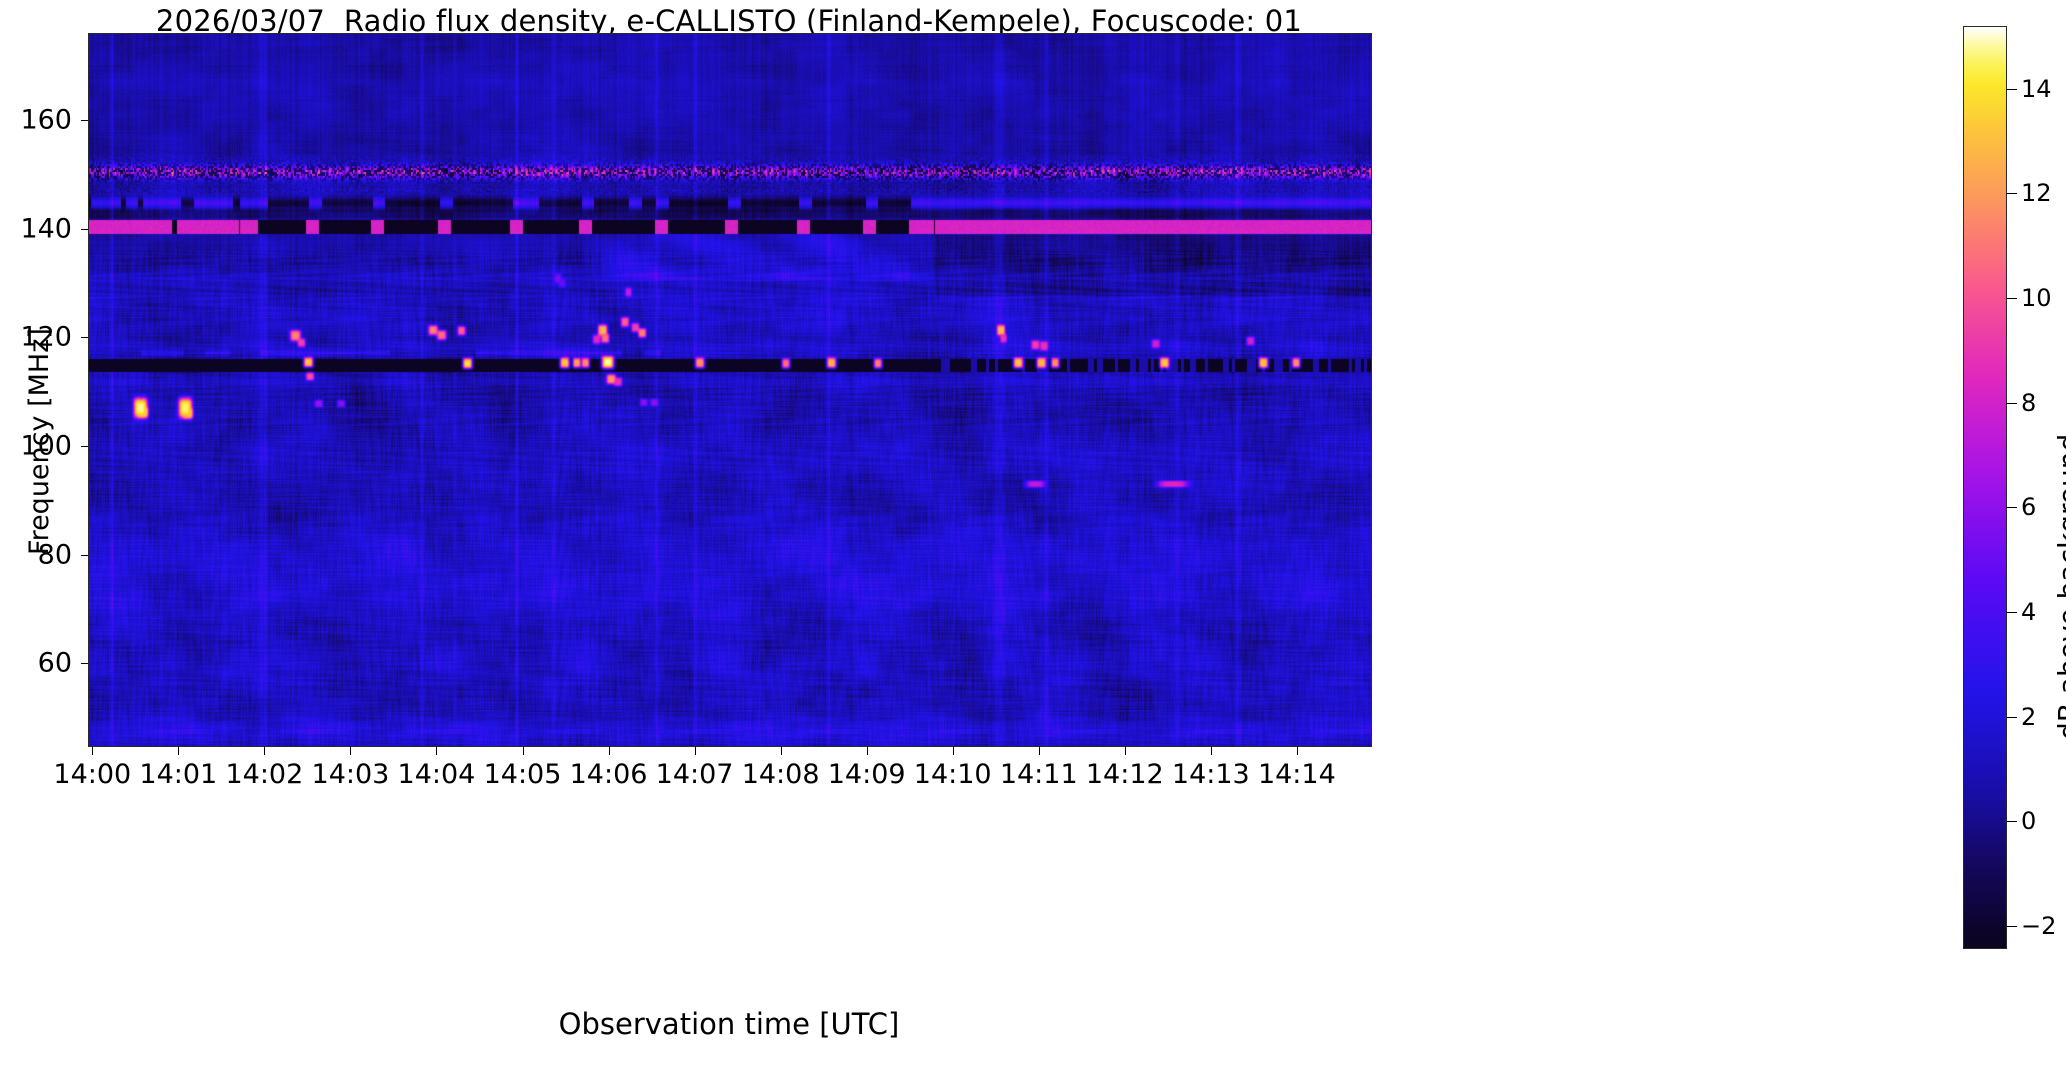 The height and width of the screenshot is (1067, 2066). Describe the element at coordinates (608, 774) in the screenshot. I see `x-tick-label: 14:06` at that location.